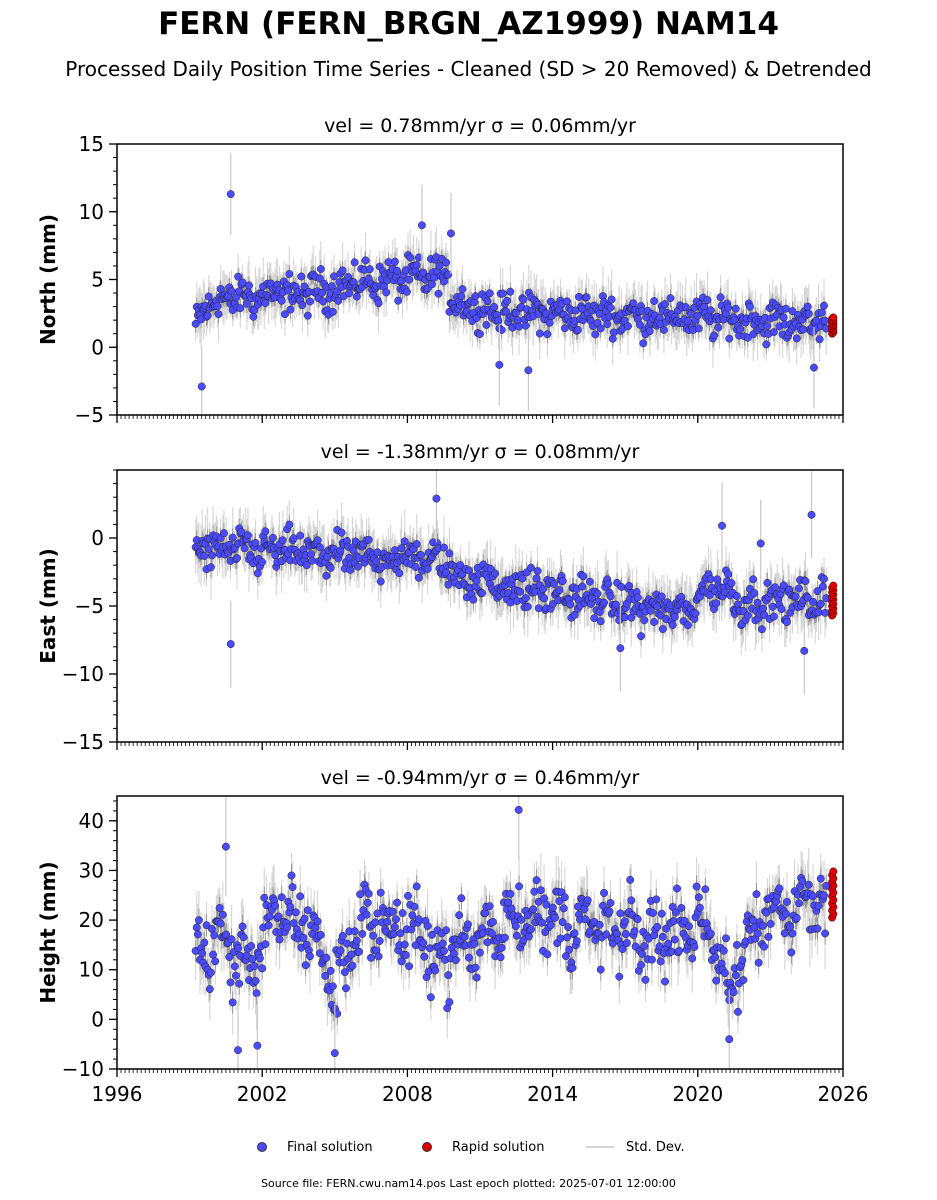 The width and height of the screenshot is (937, 1200). I want to click on panel-title: vel = 0.78mm/yr σ = 0.06mm/yr, so click(480, 126).